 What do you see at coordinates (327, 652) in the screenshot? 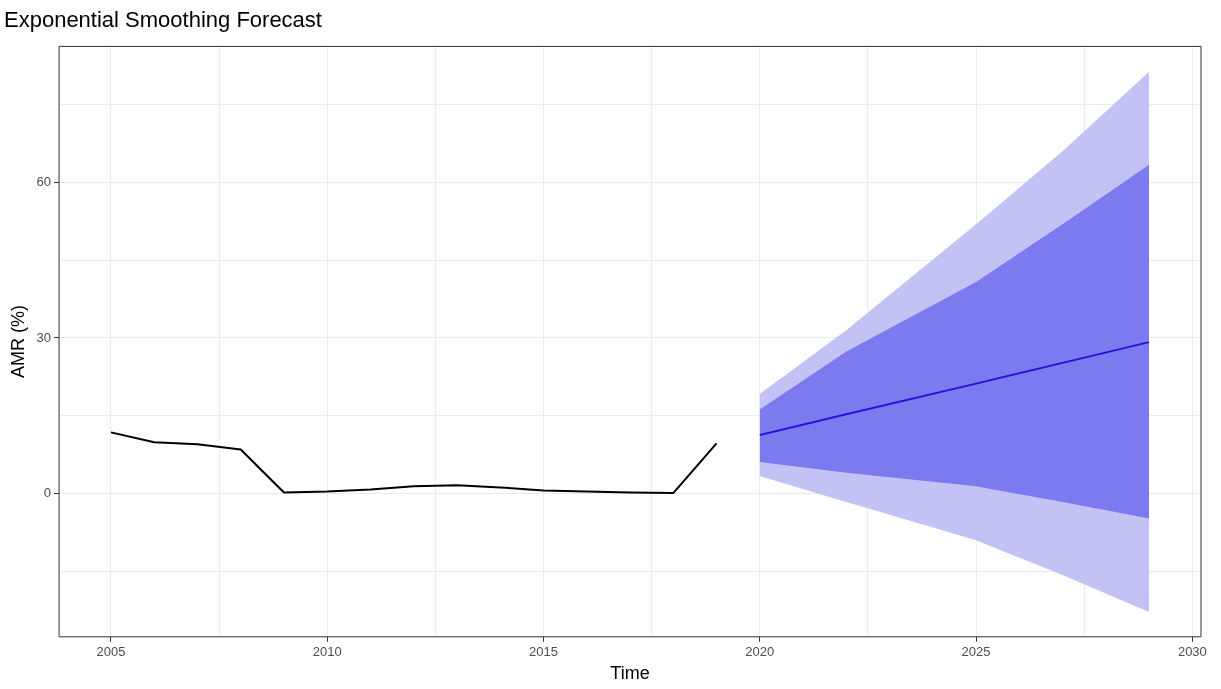
I see `x-tick-label: 2010` at bounding box center [327, 652].